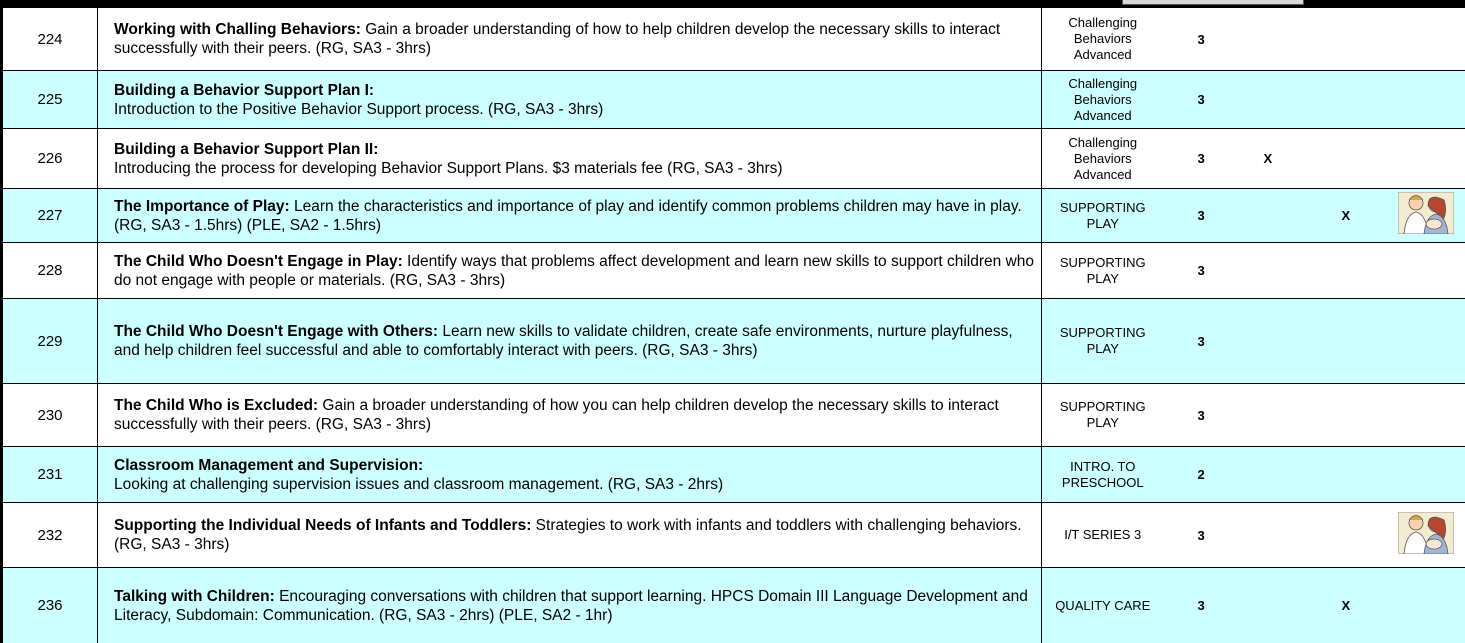  Describe the element at coordinates (49, 605) in the screenshot. I see `course-number: 236` at that location.